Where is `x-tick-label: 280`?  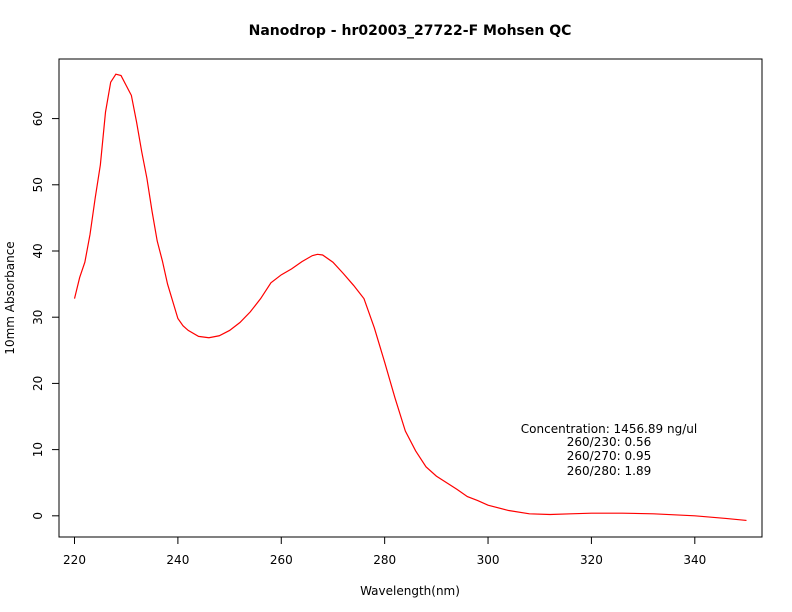 x-tick-label: 280 is located at coordinates (384, 560).